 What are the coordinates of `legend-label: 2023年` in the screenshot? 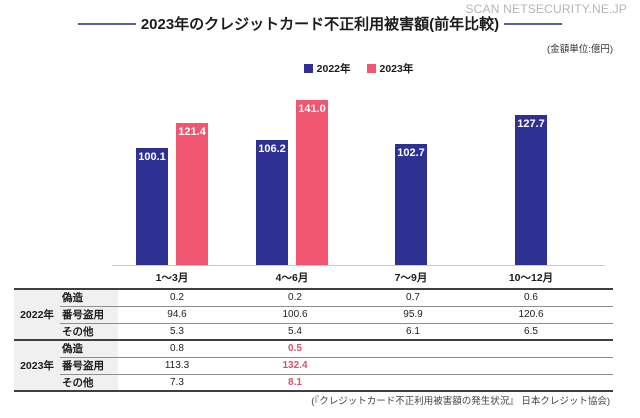 It's located at (396, 69).